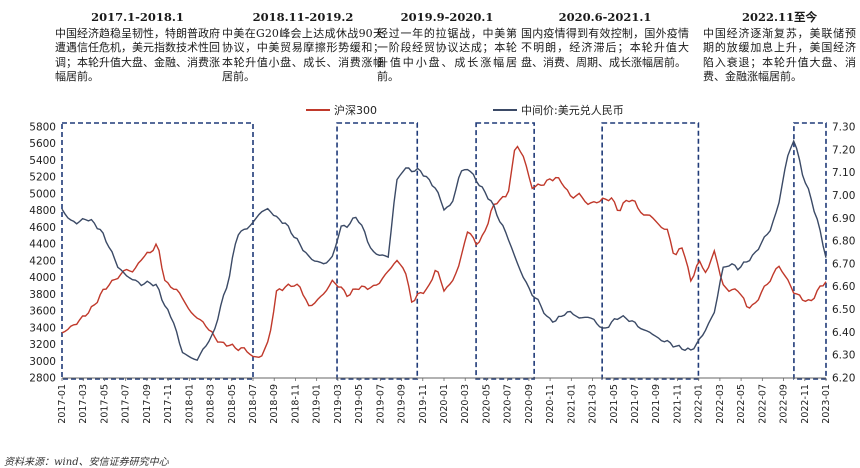 The width and height of the screenshot is (860, 468). I want to click on right-tick-label: 7.00, so click(843, 196).